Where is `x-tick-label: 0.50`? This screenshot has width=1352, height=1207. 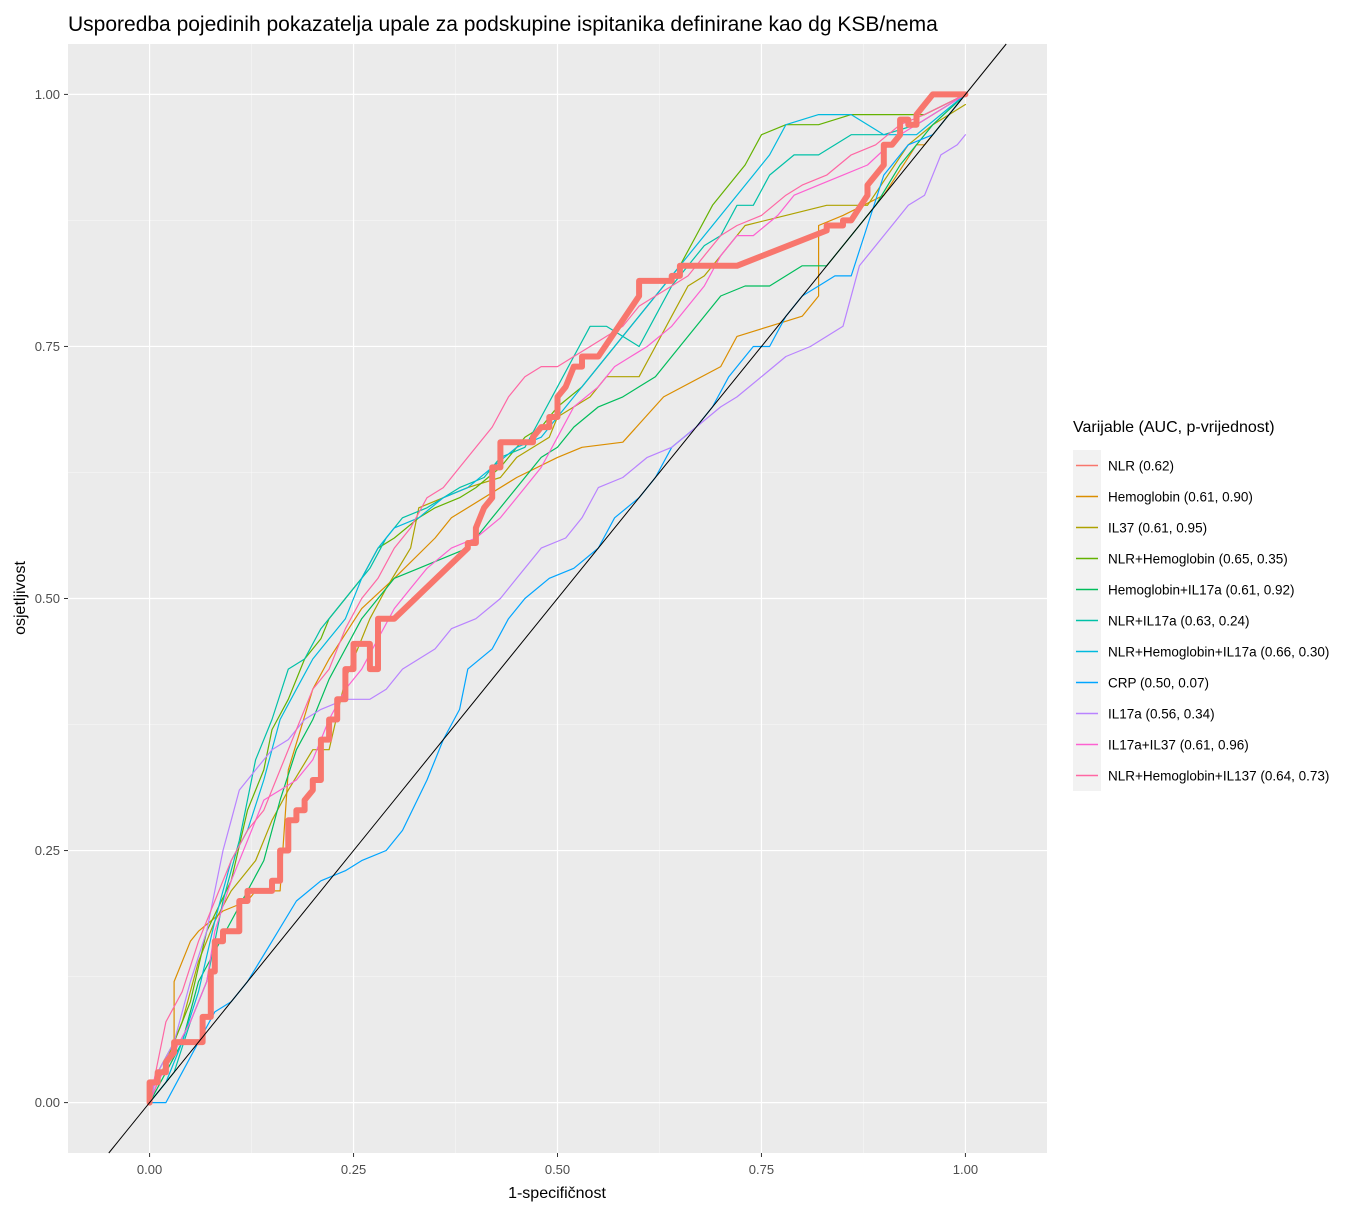
x-tick-label: 0.50 is located at coordinates (557, 1169).